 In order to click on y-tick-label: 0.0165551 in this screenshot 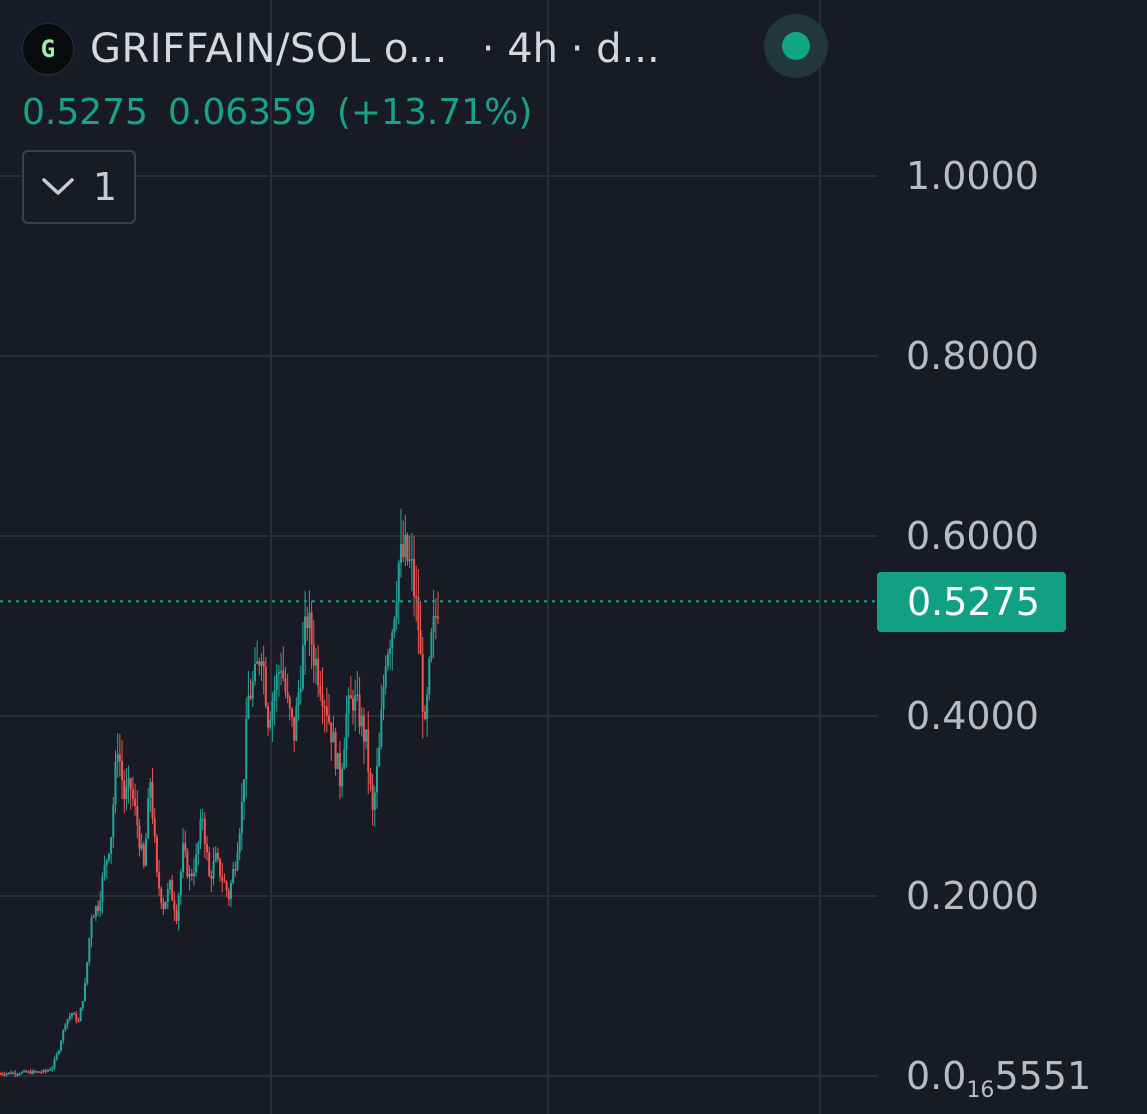, I will do `click(999, 1078)`.